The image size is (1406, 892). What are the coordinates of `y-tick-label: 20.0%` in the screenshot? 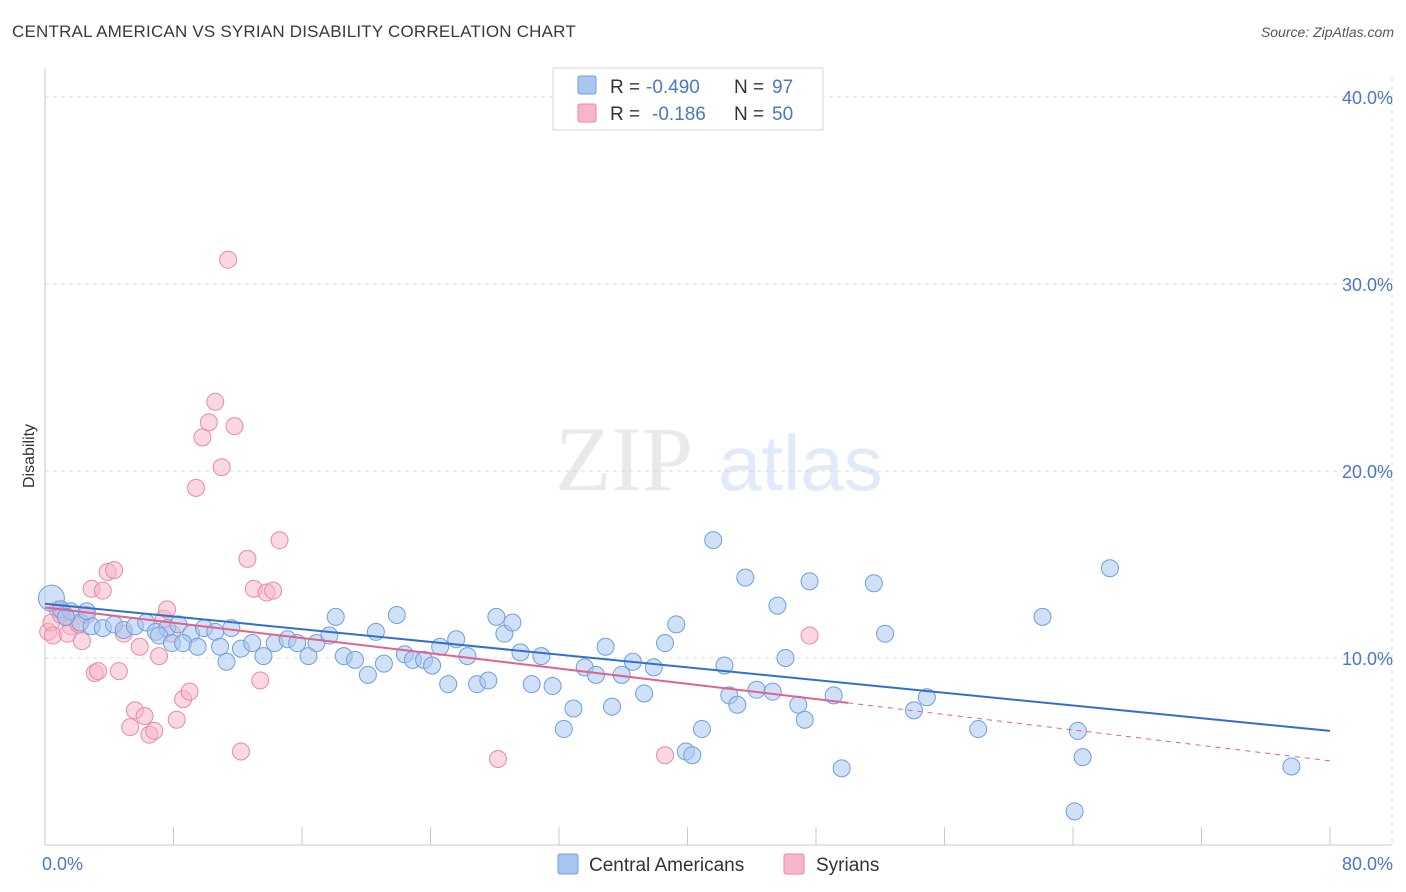 It's located at (1367, 472).